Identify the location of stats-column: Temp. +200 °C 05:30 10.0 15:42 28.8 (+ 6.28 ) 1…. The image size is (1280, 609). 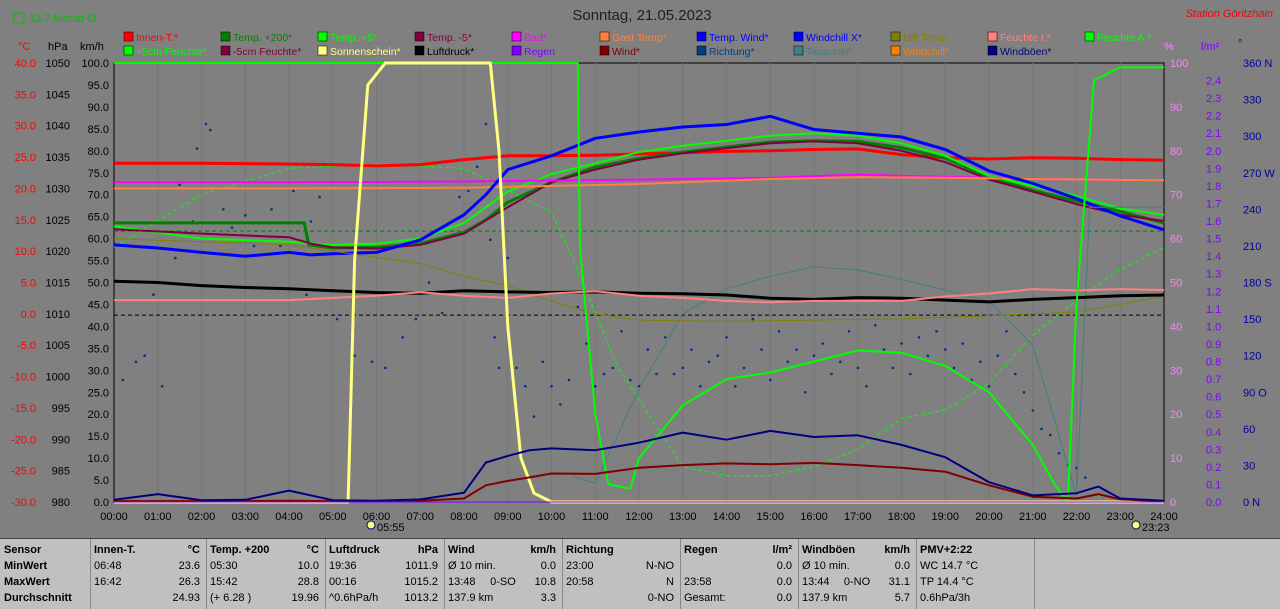
(266, 574).